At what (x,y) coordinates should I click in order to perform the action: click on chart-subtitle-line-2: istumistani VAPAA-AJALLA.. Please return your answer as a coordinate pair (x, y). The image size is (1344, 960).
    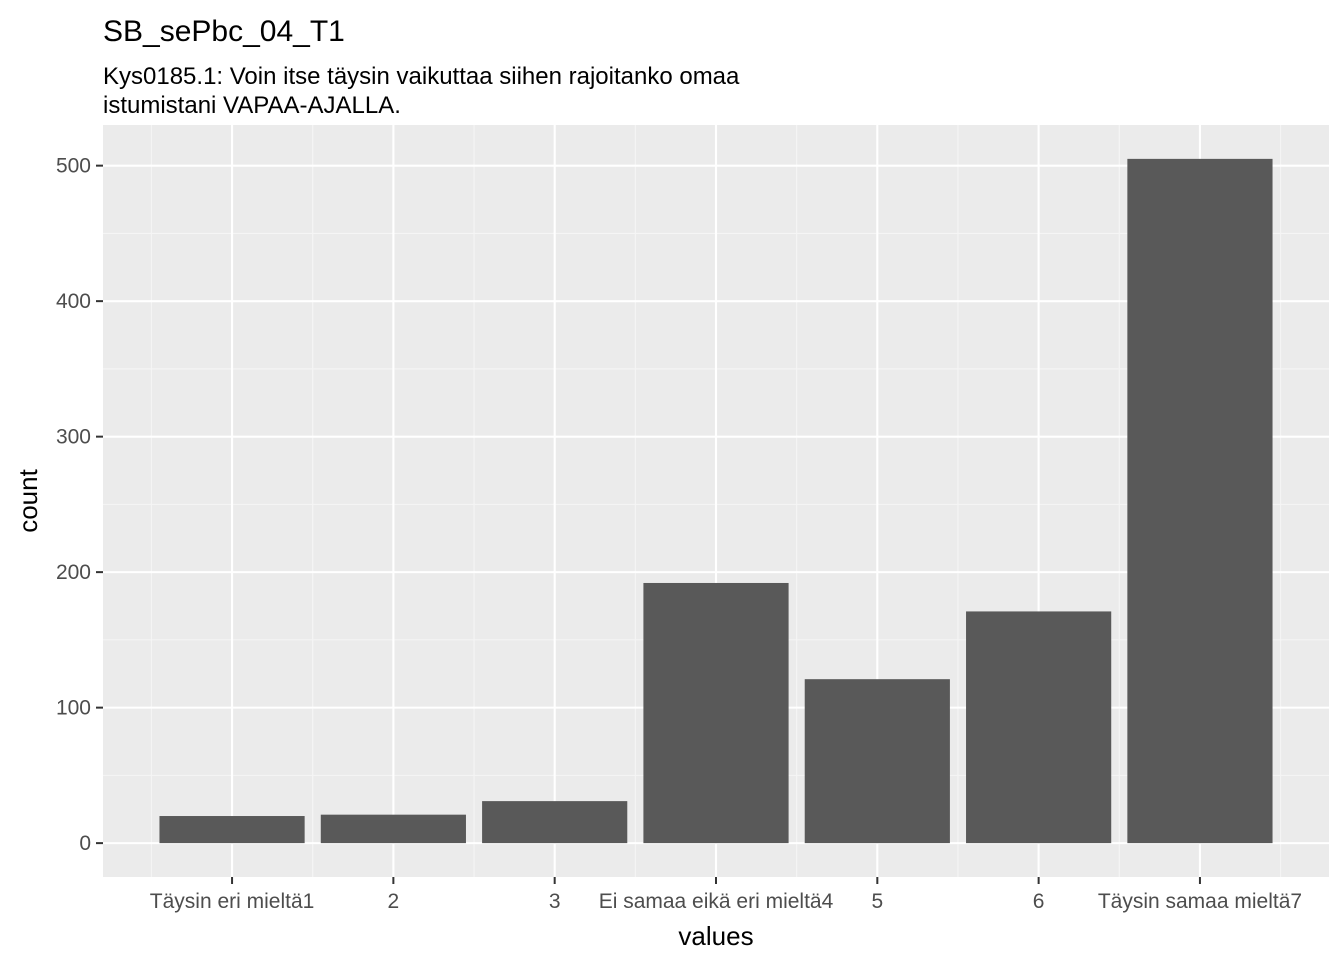
    Looking at the image, I should click on (252, 105).